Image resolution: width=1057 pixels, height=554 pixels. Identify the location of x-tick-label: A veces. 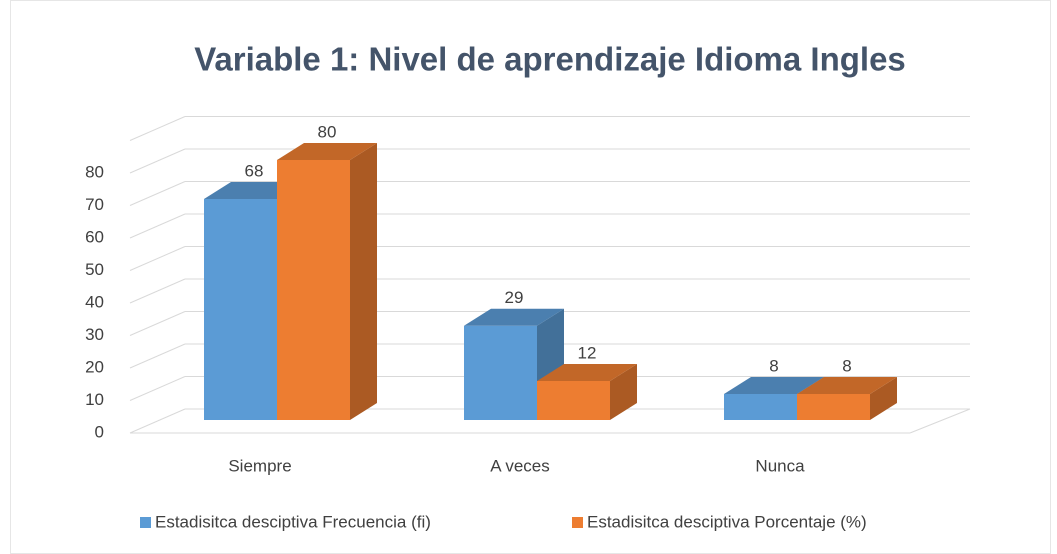
(520, 465).